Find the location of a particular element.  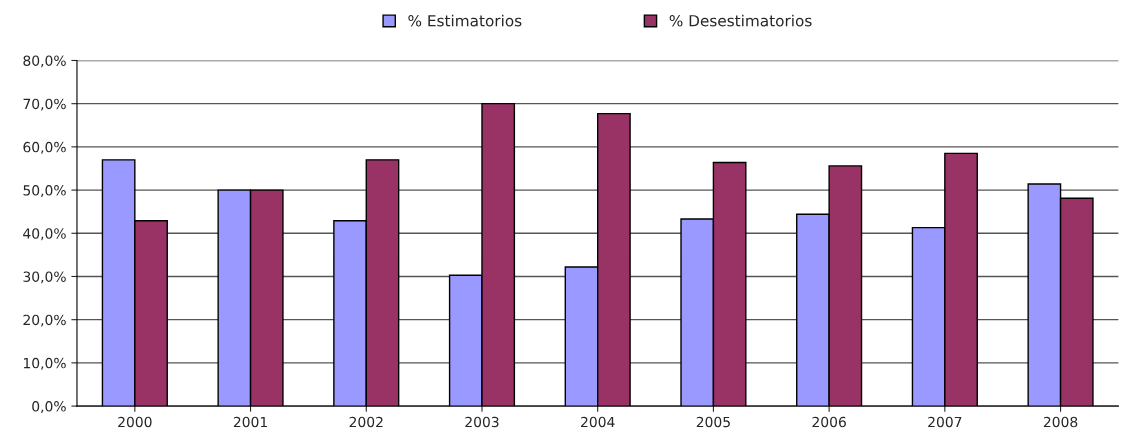

legend-label: % Estimatorios is located at coordinates (465, 20).